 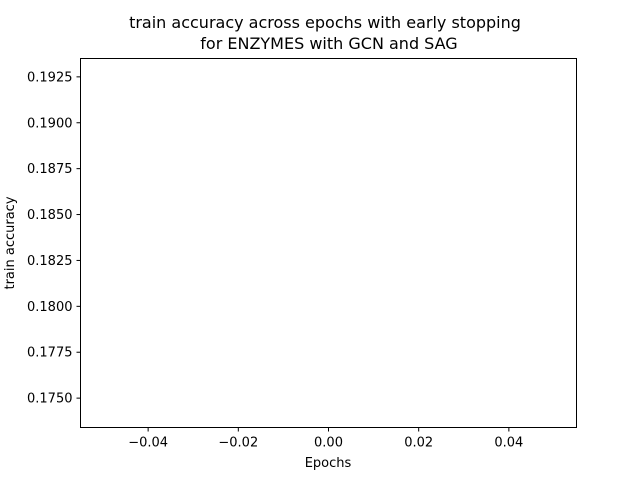 I want to click on x-tick-label: 0.00, so click(x=328, y=443).